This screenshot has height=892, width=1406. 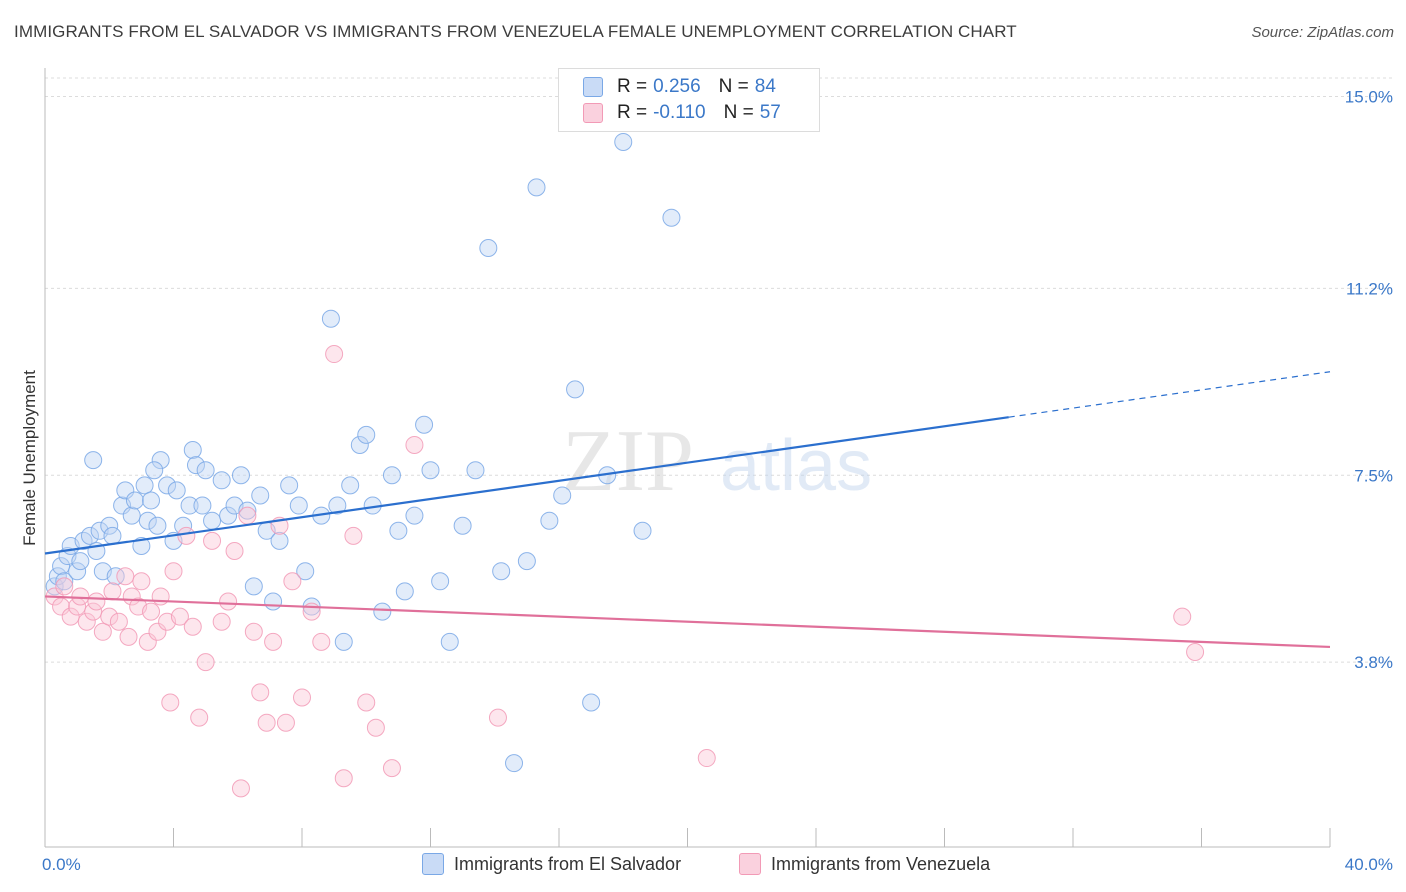 I want to click on legend-n-label: N =, so click(x=738, y=112).